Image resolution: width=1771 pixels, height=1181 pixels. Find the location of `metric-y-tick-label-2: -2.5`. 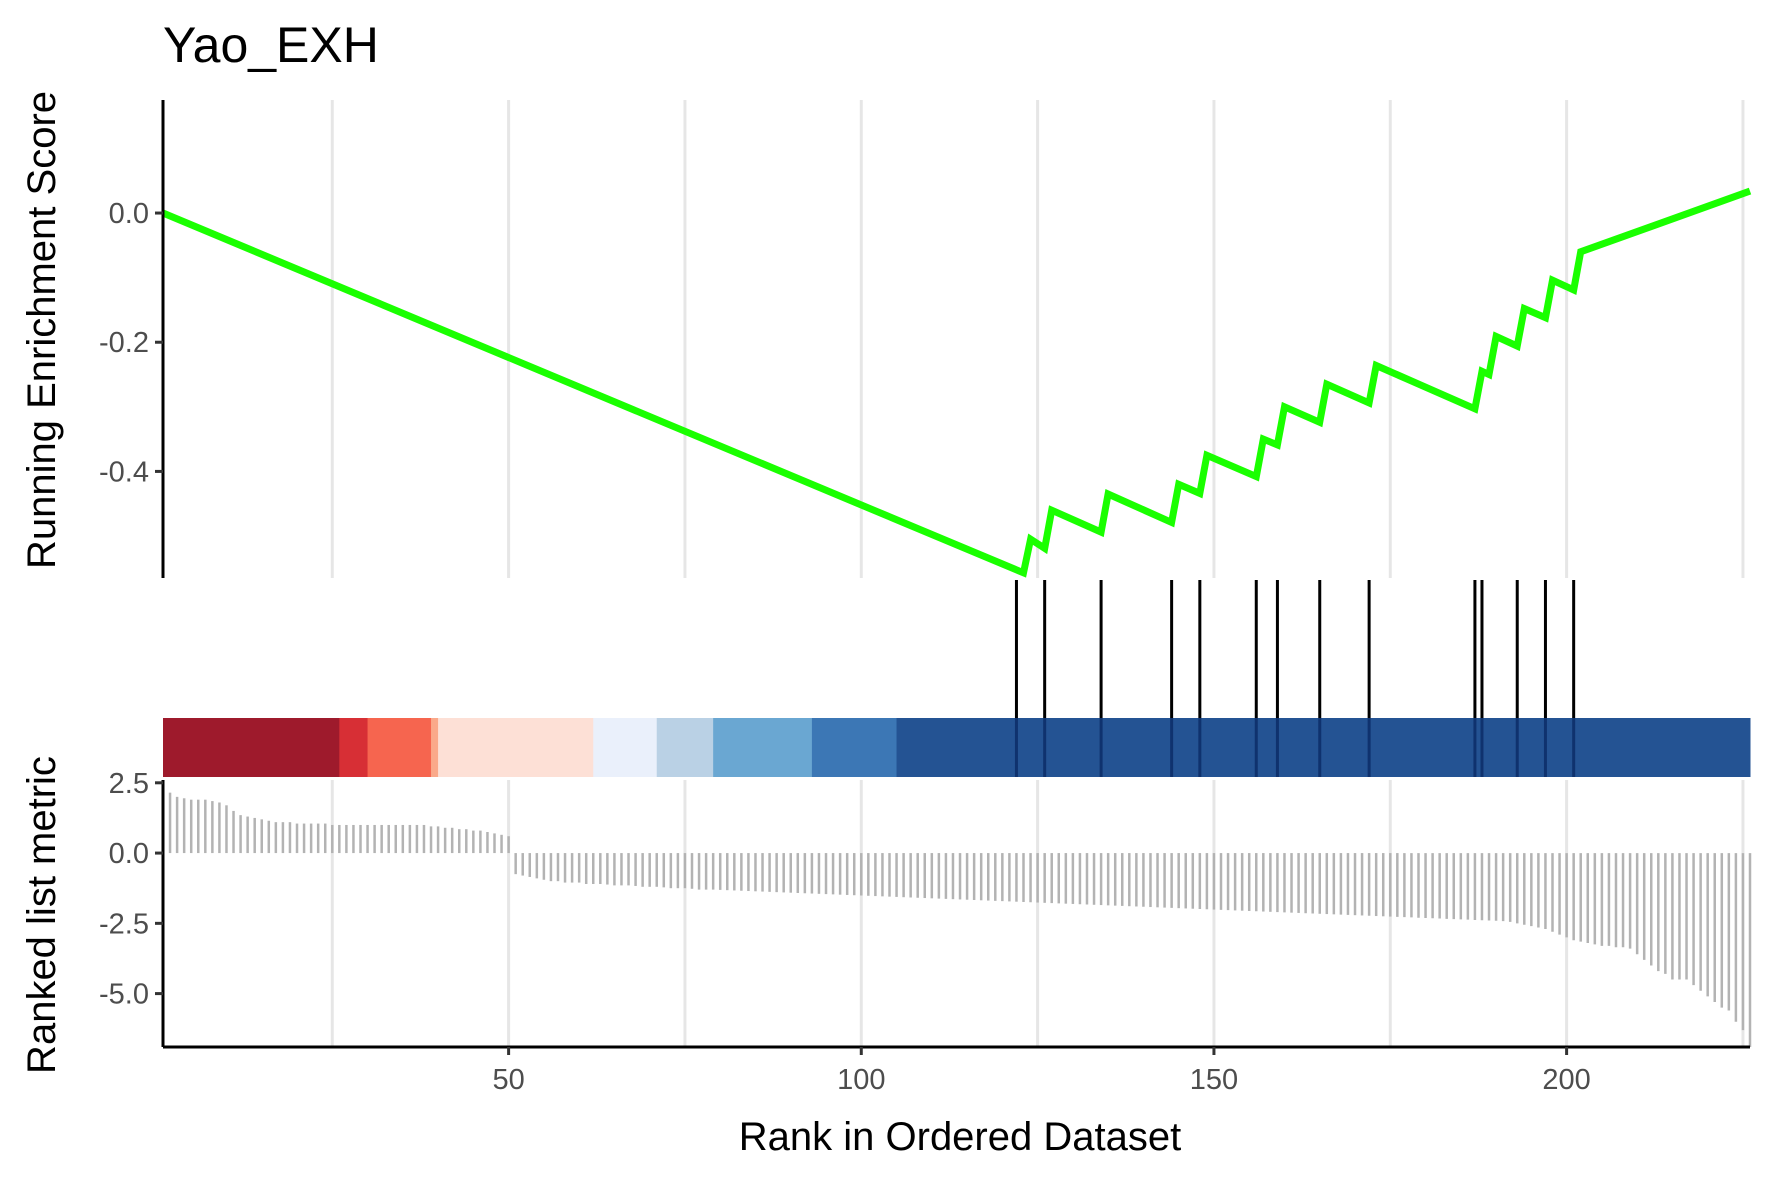

metric-y-tick-label-2: -2.5 is located at coordinates (124, 924).